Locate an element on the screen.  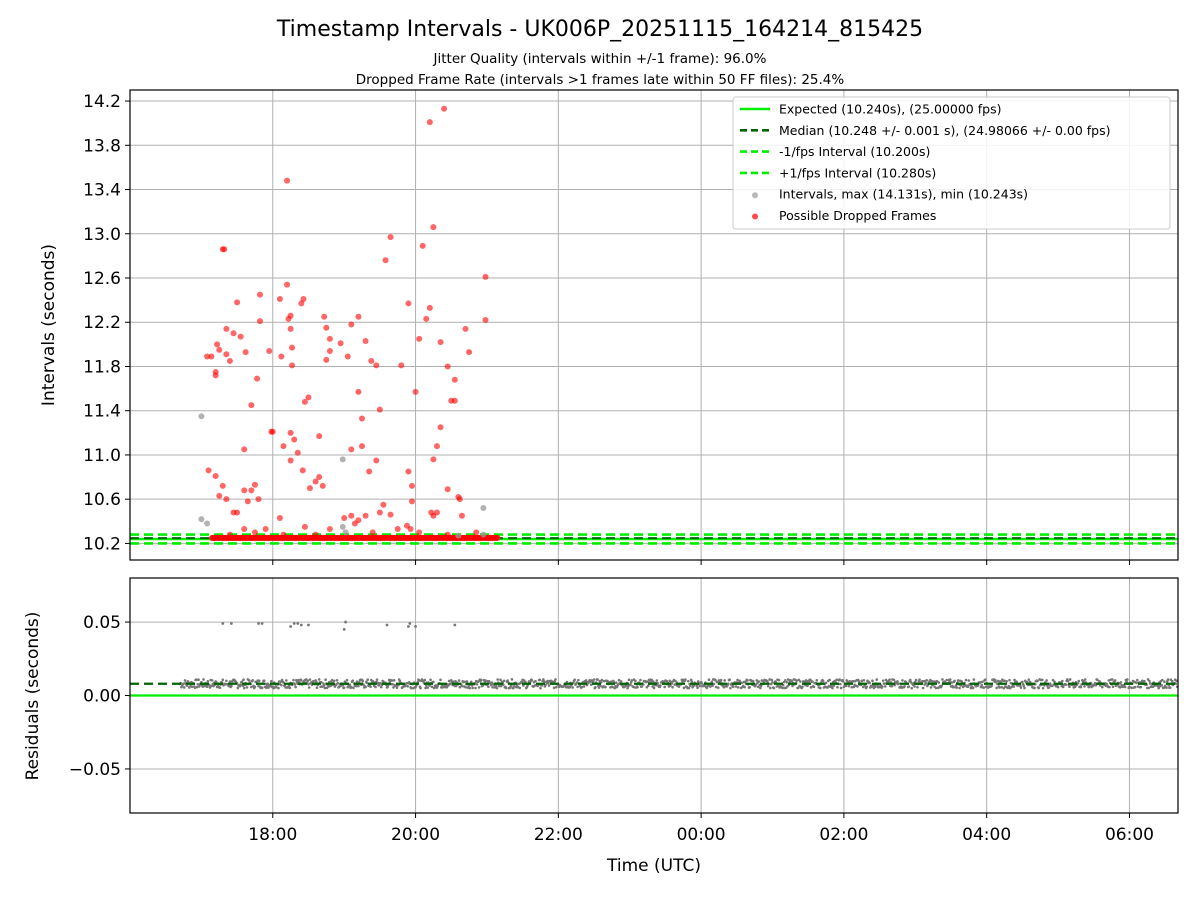
residual-outlier-point is located at coordinates (301, 625).